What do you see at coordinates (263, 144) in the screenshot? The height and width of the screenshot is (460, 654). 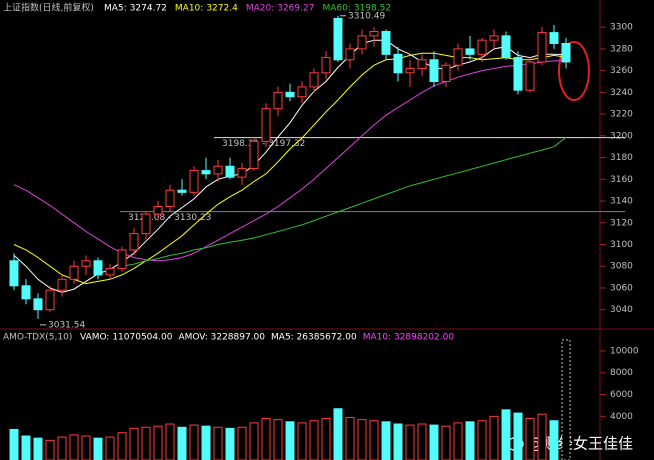 I see `reference-label: 3198.31 - 3197.32` at bounding box center [263, 144].